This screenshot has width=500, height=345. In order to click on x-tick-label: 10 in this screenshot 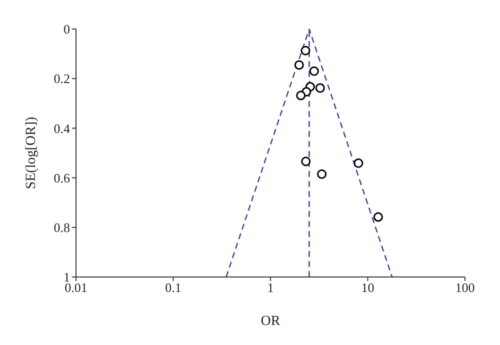, I will do `click(367, 288)`.